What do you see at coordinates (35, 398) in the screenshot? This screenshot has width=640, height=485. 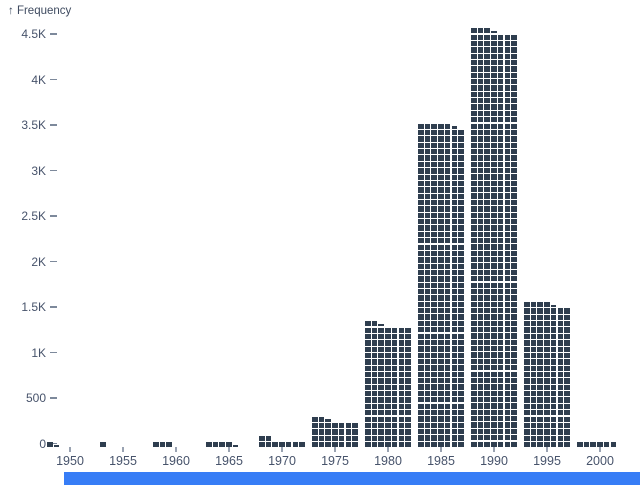 I see `y-tick-label: 500` at bounding box center [35, 398].